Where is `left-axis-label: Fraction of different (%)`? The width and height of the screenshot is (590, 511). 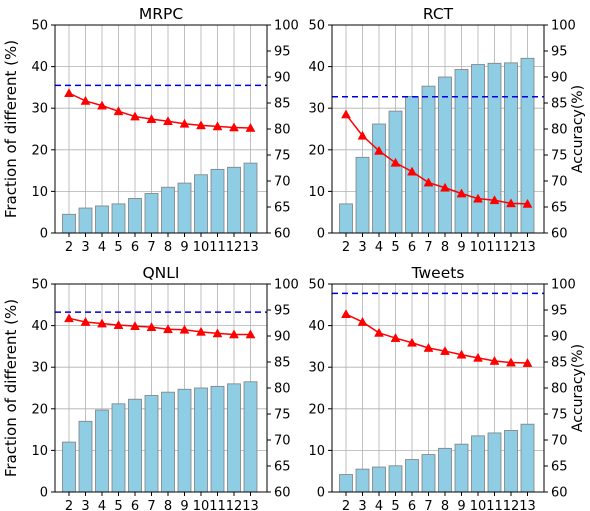 left-axis-label: Fraction of different (%) is located at coordinates (11, 129).